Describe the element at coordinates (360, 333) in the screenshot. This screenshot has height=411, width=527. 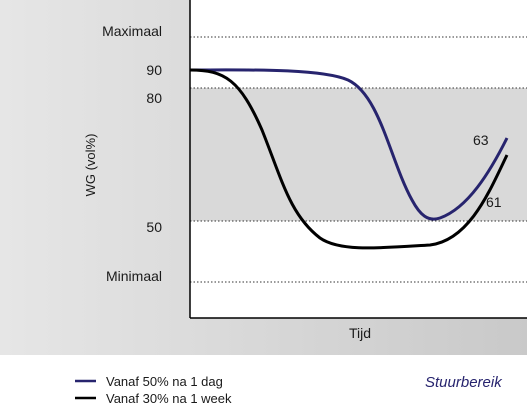
I see `x-axis-title: Tijd` at that location.